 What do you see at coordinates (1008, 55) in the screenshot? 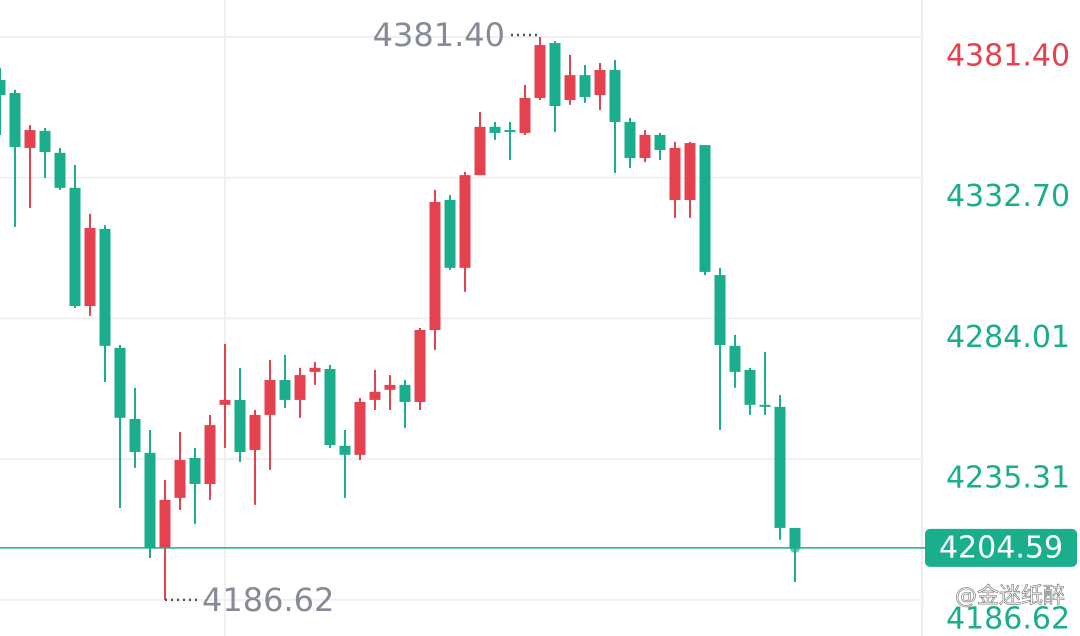
I see `y-tick-label: 4381.40` at bounding box center [1008, 55].